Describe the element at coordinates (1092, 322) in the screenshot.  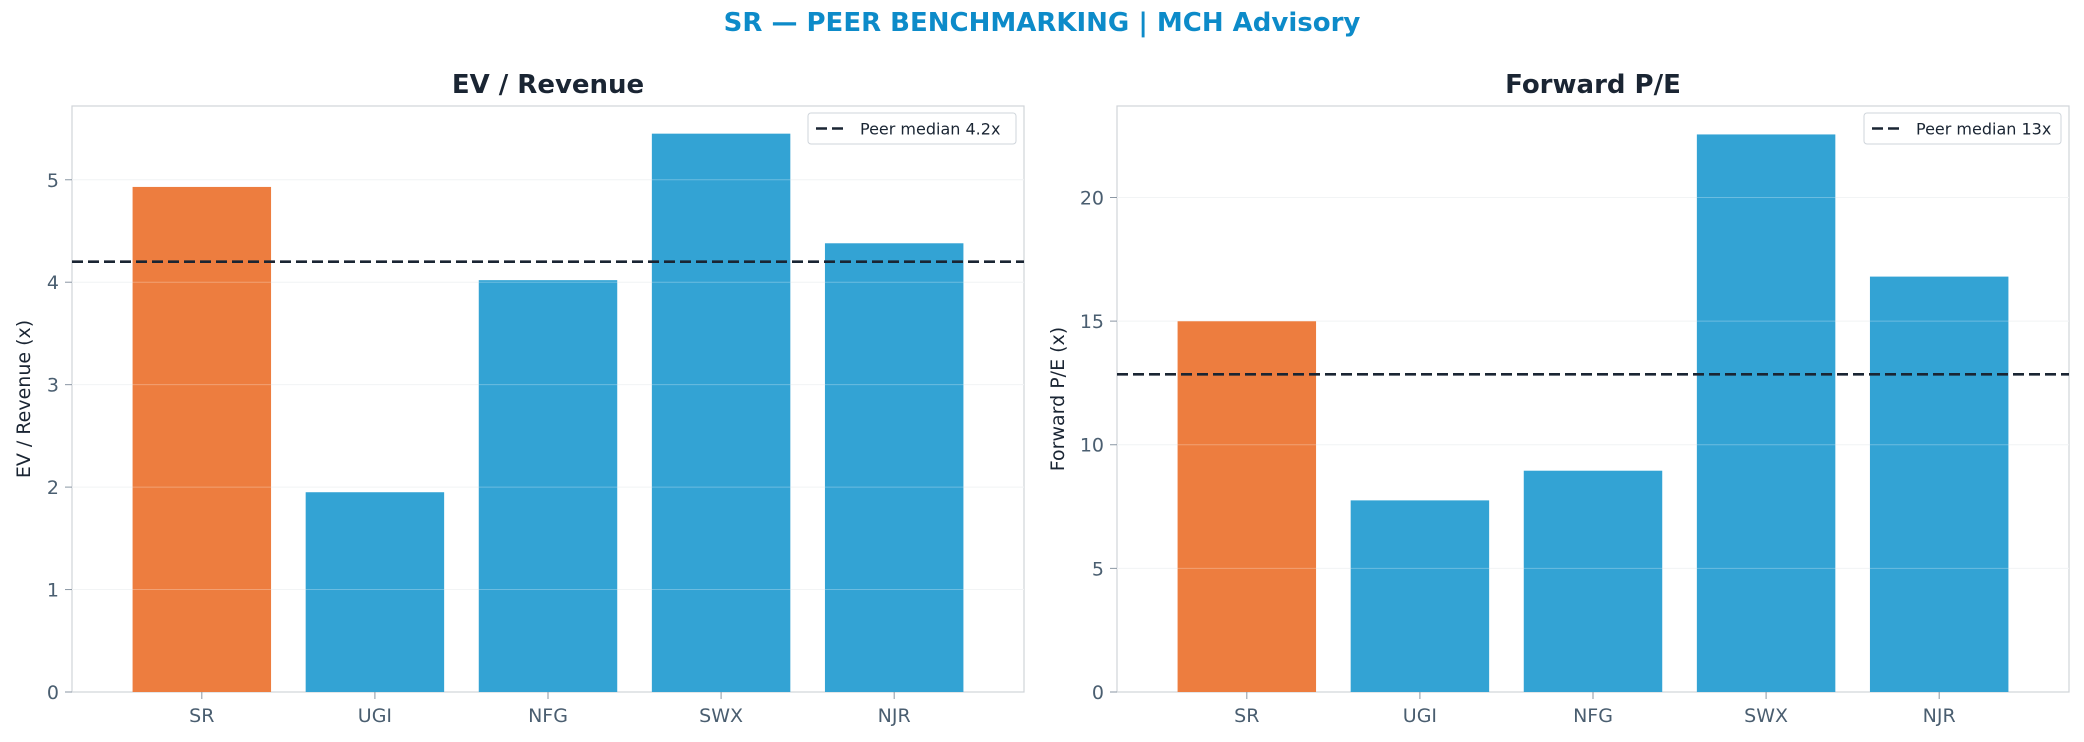
I see `y-tick-label: 15` at that location.